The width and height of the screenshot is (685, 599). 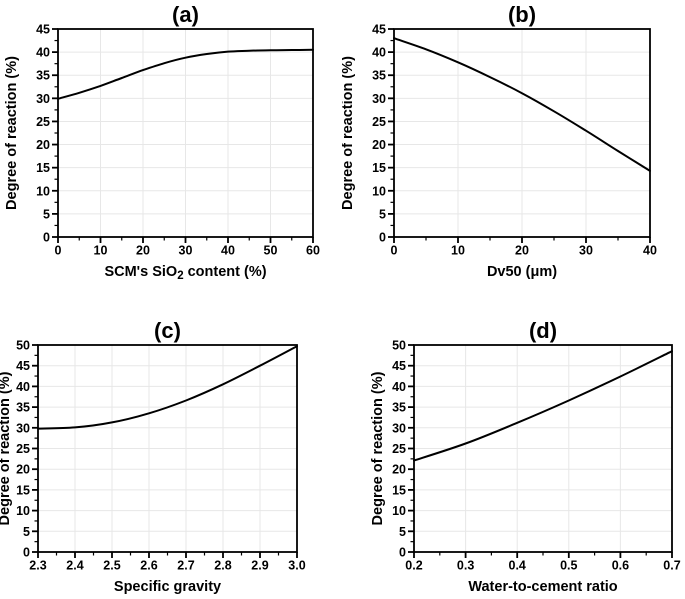 I want to click on x-tick-label: 0.3, so click(x=465, y=566).